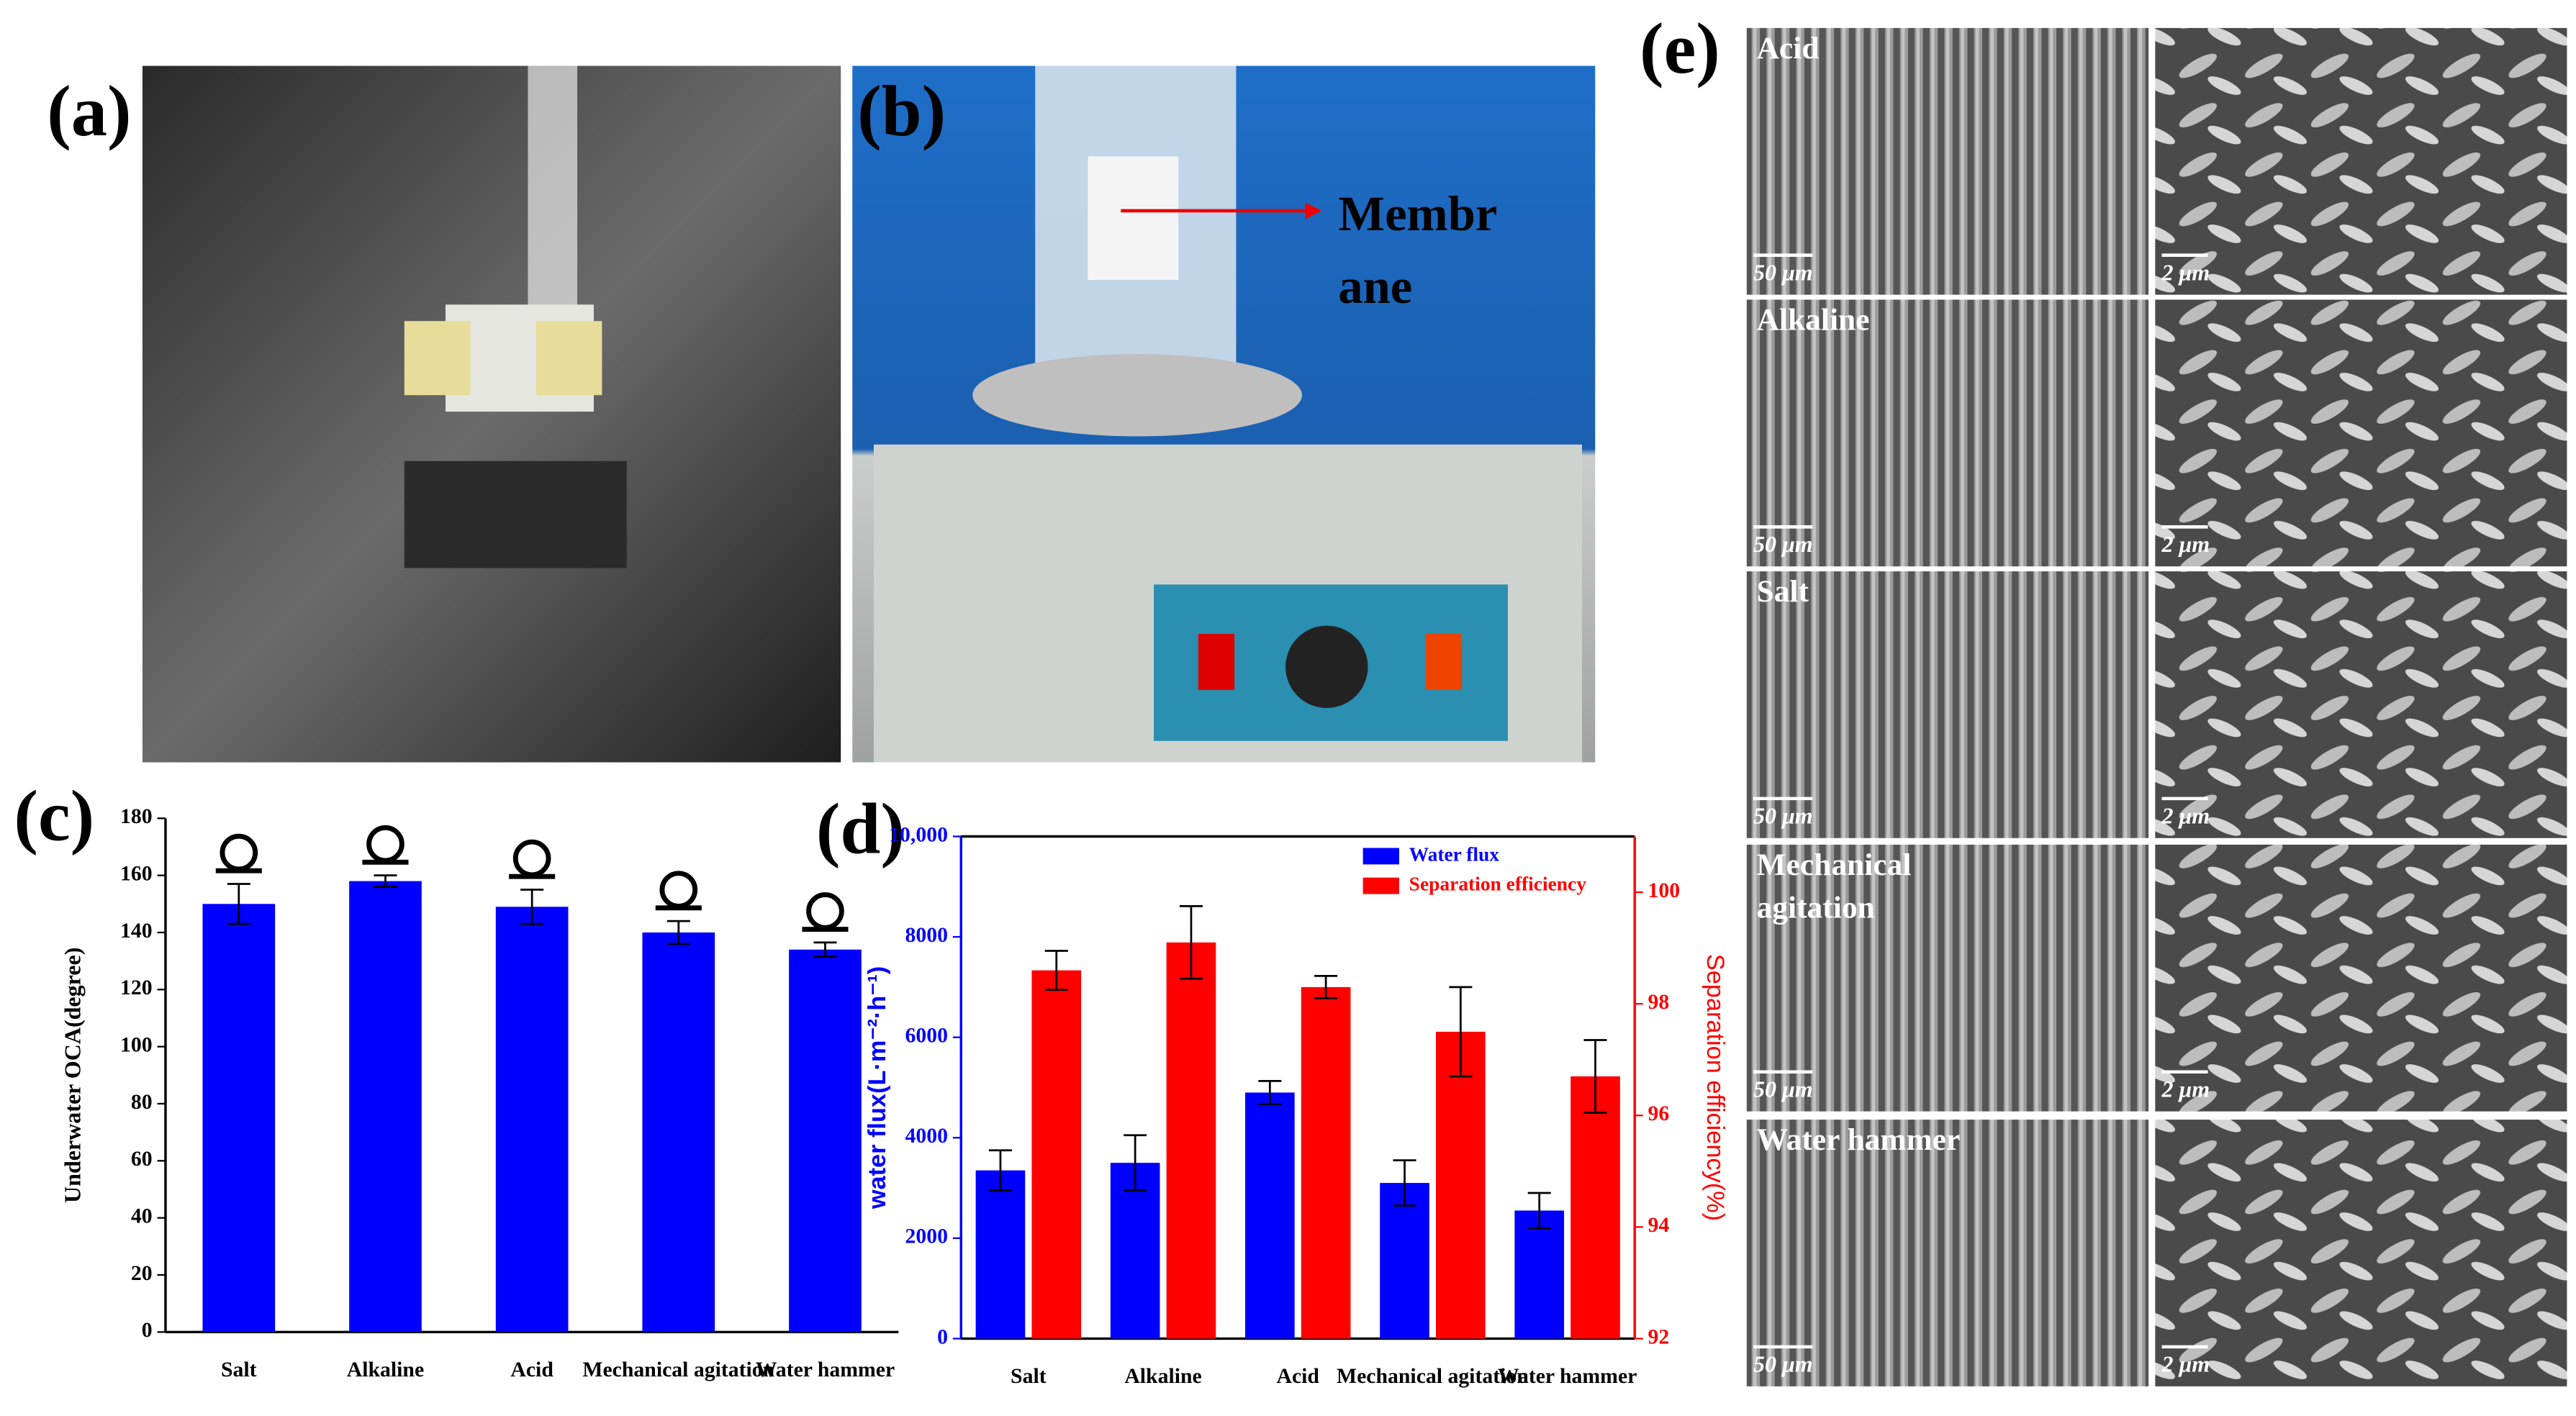  What do you see at coordinates (1659, 1336) in the screenshot?
I see `y2-tick-label: 92` at bounding box center [1659, 1336].